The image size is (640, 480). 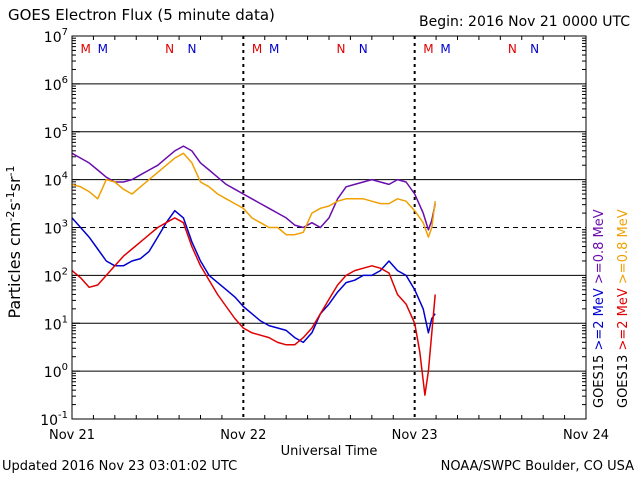 I want to click on legend-entry: GOES15 >=2 MeV >=0.8 MeV, so click(x=599, y=308).